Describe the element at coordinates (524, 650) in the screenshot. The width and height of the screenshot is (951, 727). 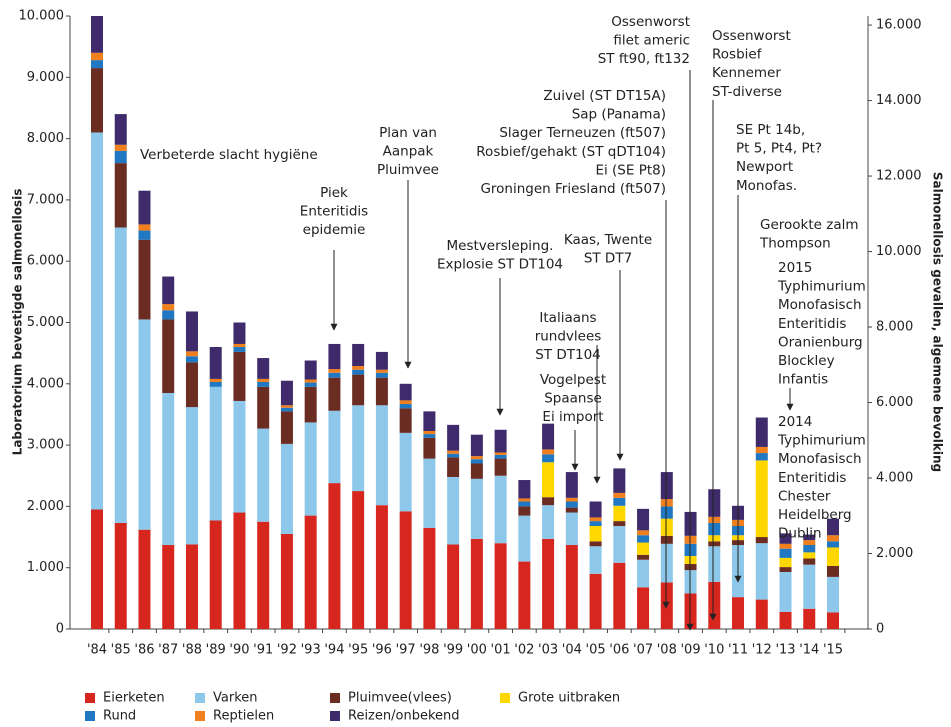
I see `x-tick-label: '02` at that location.